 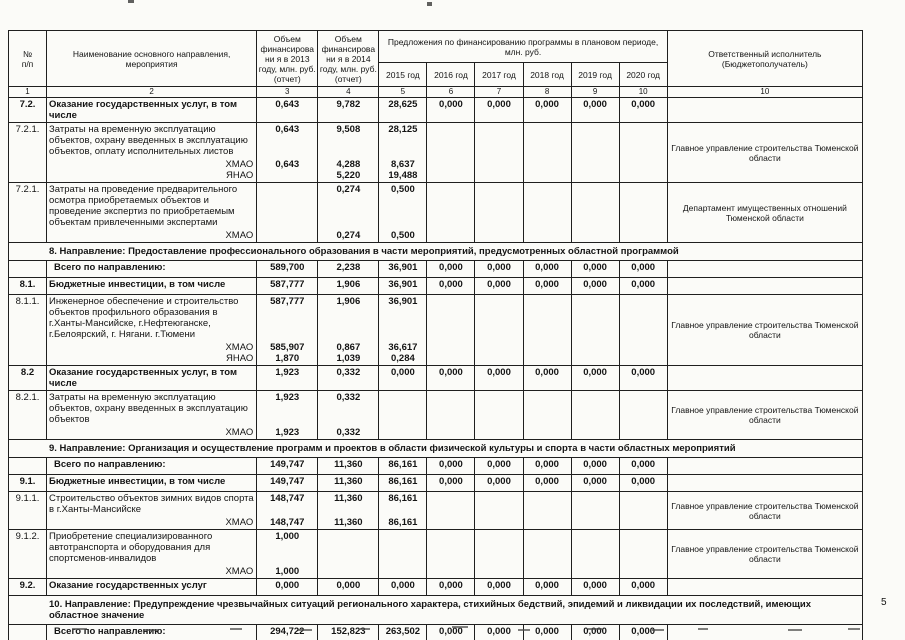 What do you see at coordinates (348, 378) in the screenshot?
I see `value-cell: 0,332` at bounding box center [348, 378].